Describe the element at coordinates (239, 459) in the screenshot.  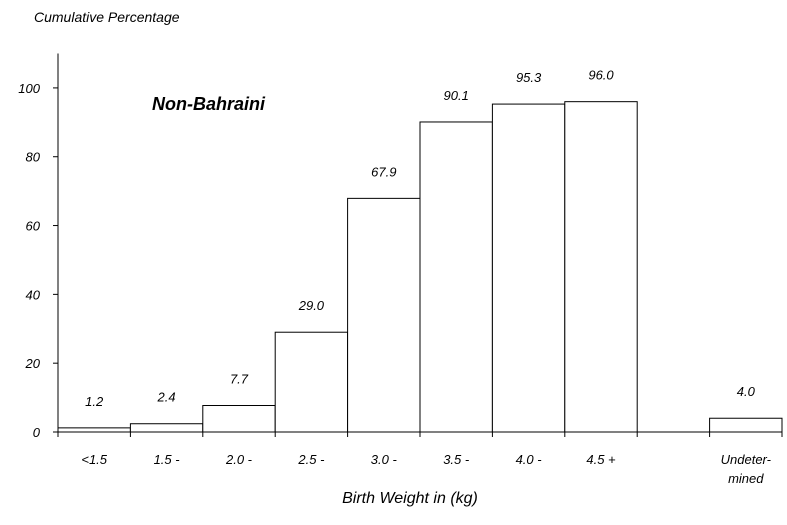
I see `x-tick-label: 2.0 -` at that location.